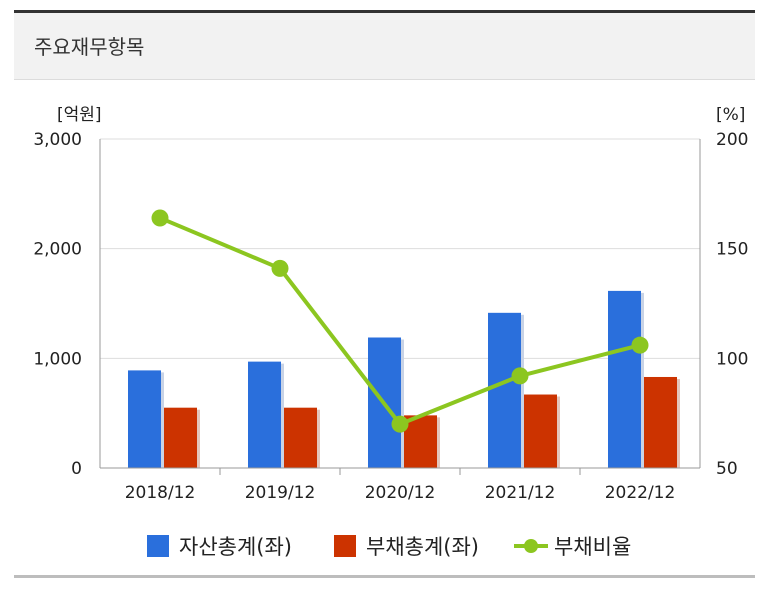 Image resolution: width=760 pixels, height=592 pixels. Describe the element at coordinates (531, 546) in the screenshot. I see `ratio-swatch` at that location.